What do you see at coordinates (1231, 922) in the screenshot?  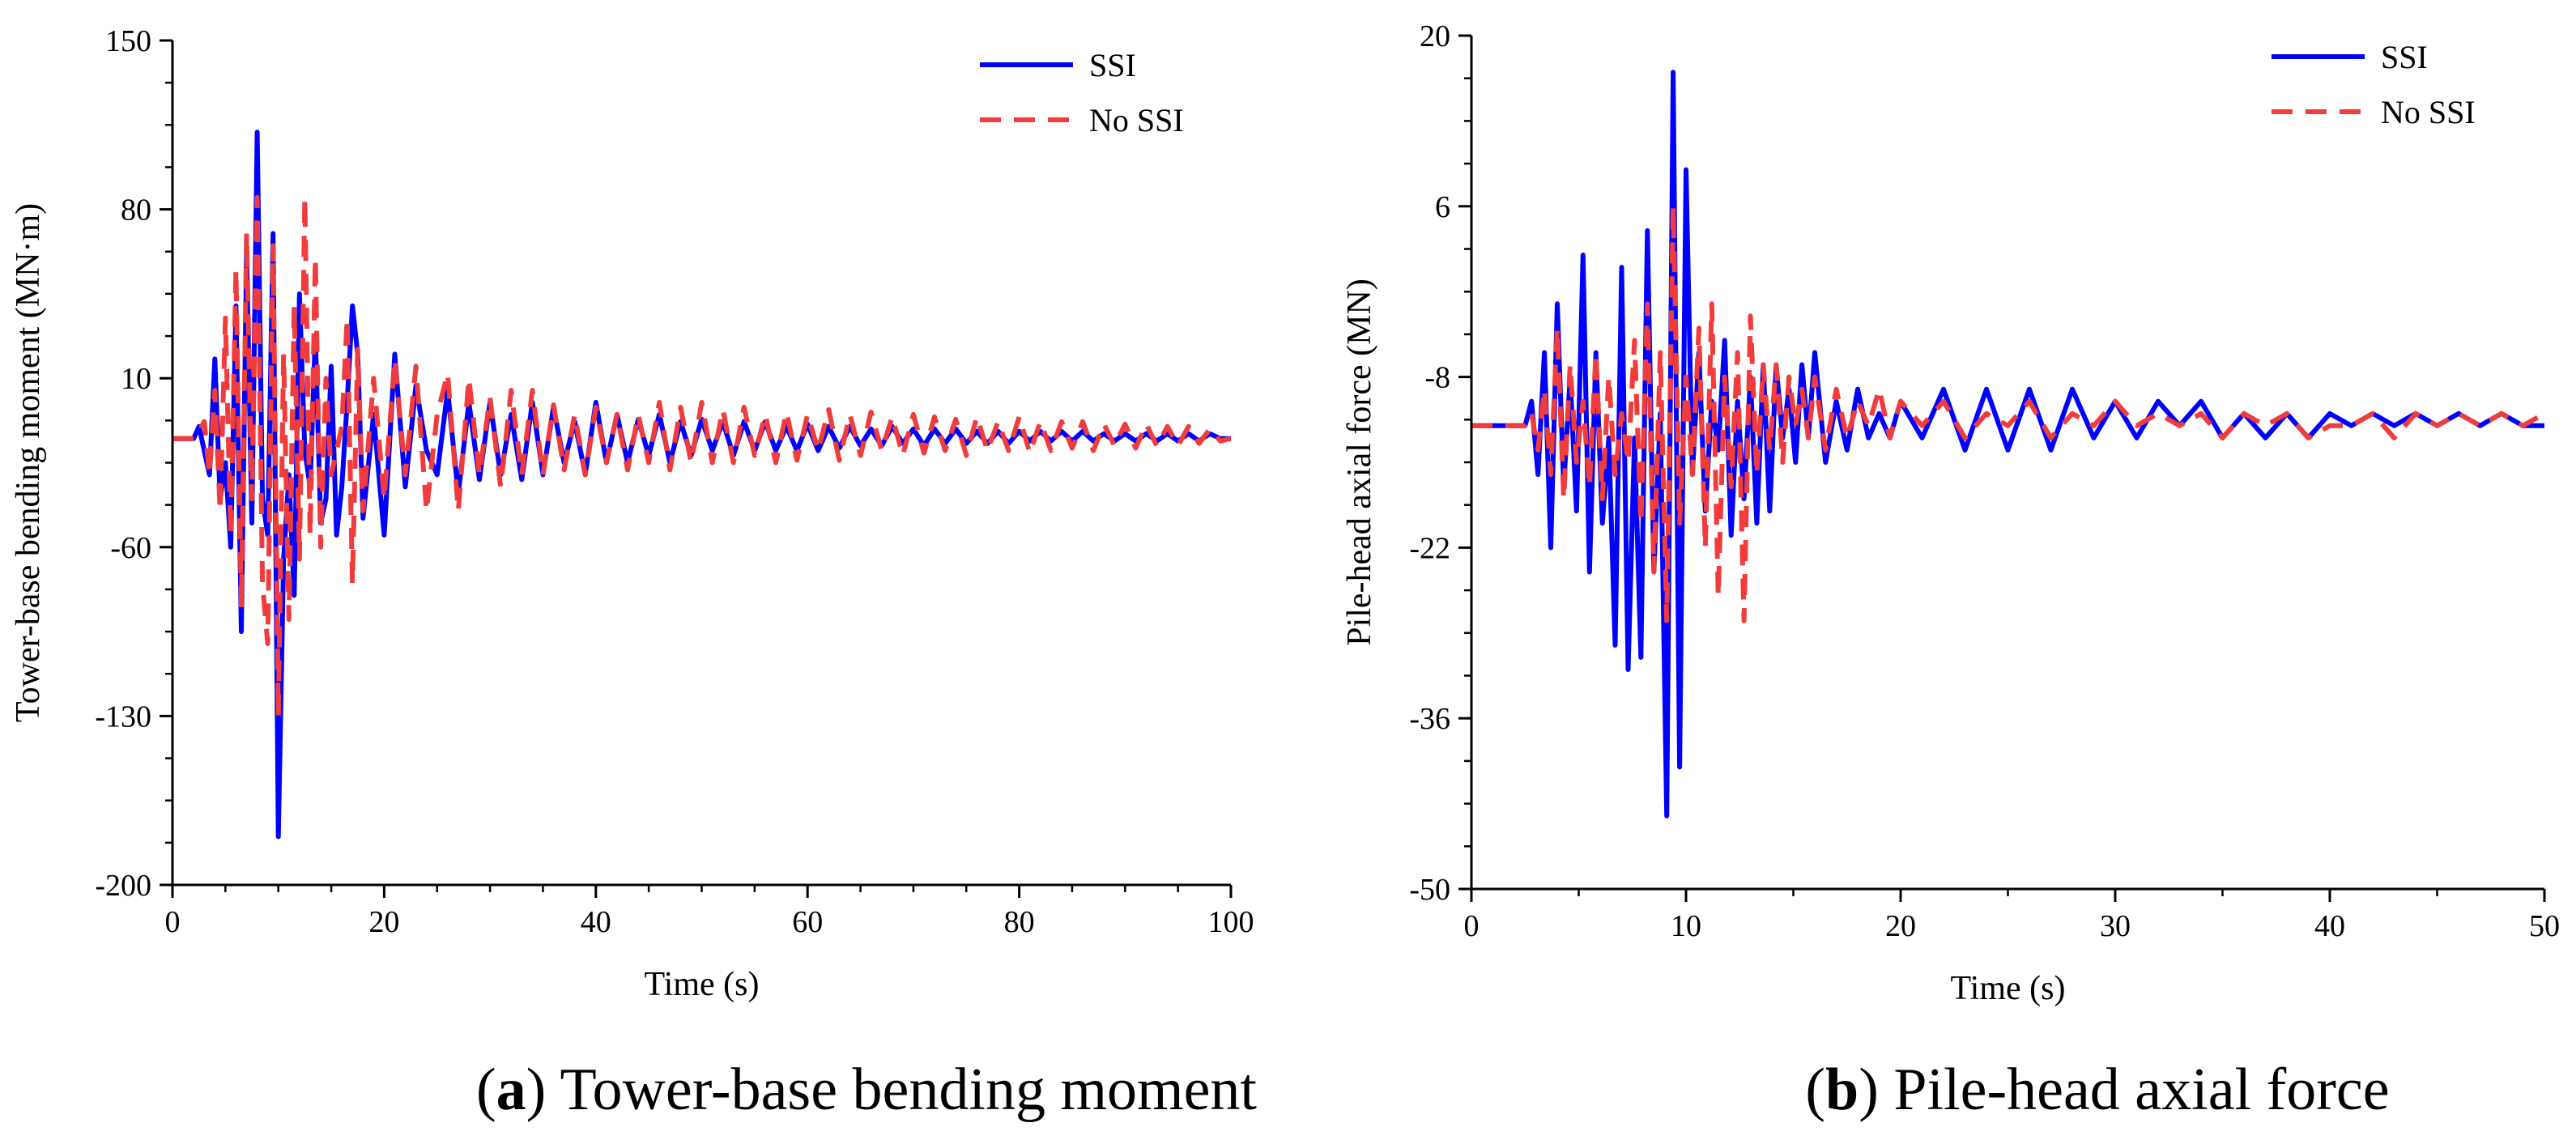 I see `x-tick-label: 100` at bounding box center [1231, 922].